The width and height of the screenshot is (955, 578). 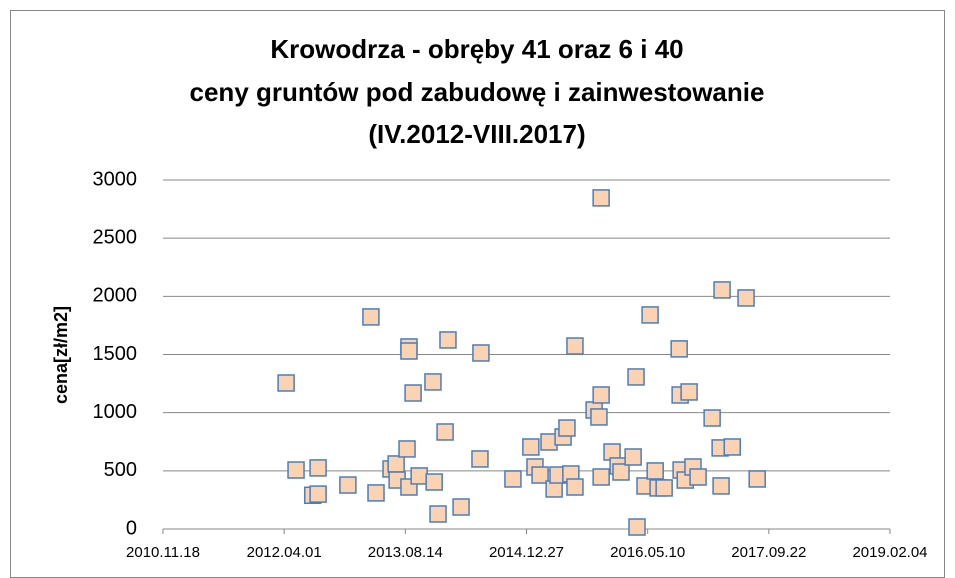 What do you see at coordinates (115, 237) in the screenshot?
I see `y-tick-label: 2500` at bounding box center [115, 237].